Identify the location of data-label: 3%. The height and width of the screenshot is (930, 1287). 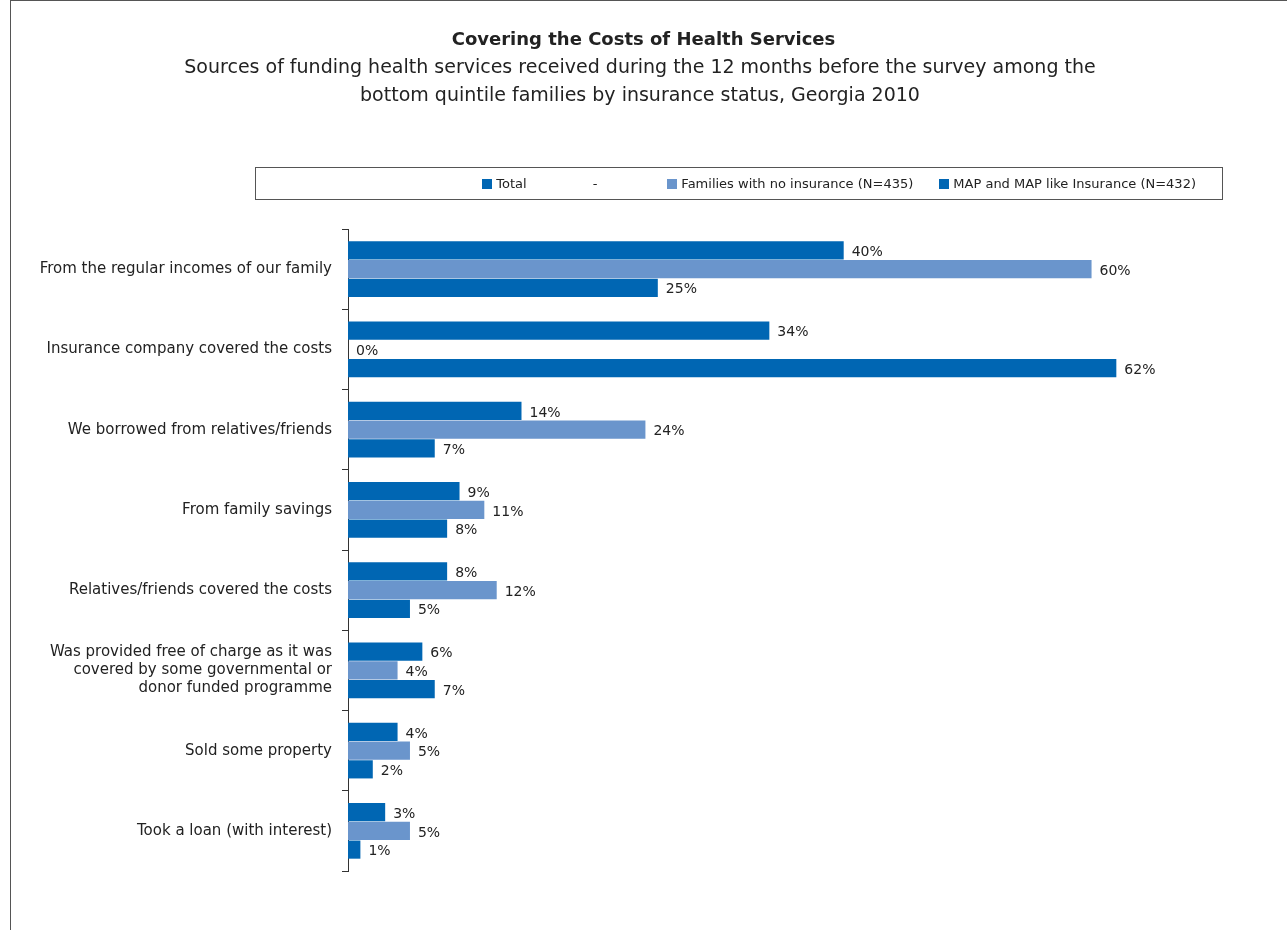
(404, 812).